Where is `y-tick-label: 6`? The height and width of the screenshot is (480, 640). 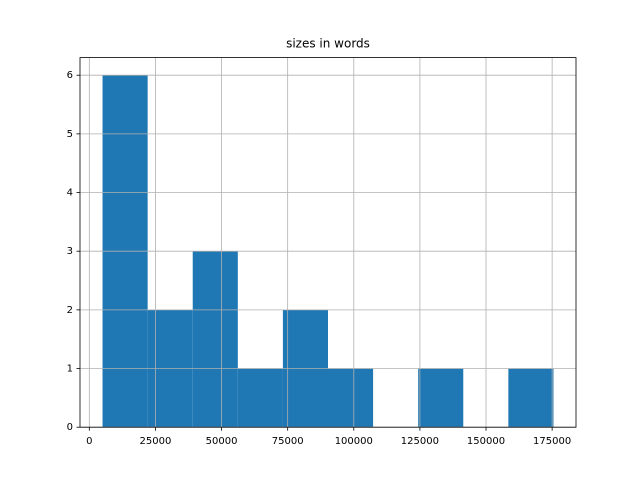
y-tick-label: 6 is located at coordinates (70, 75).